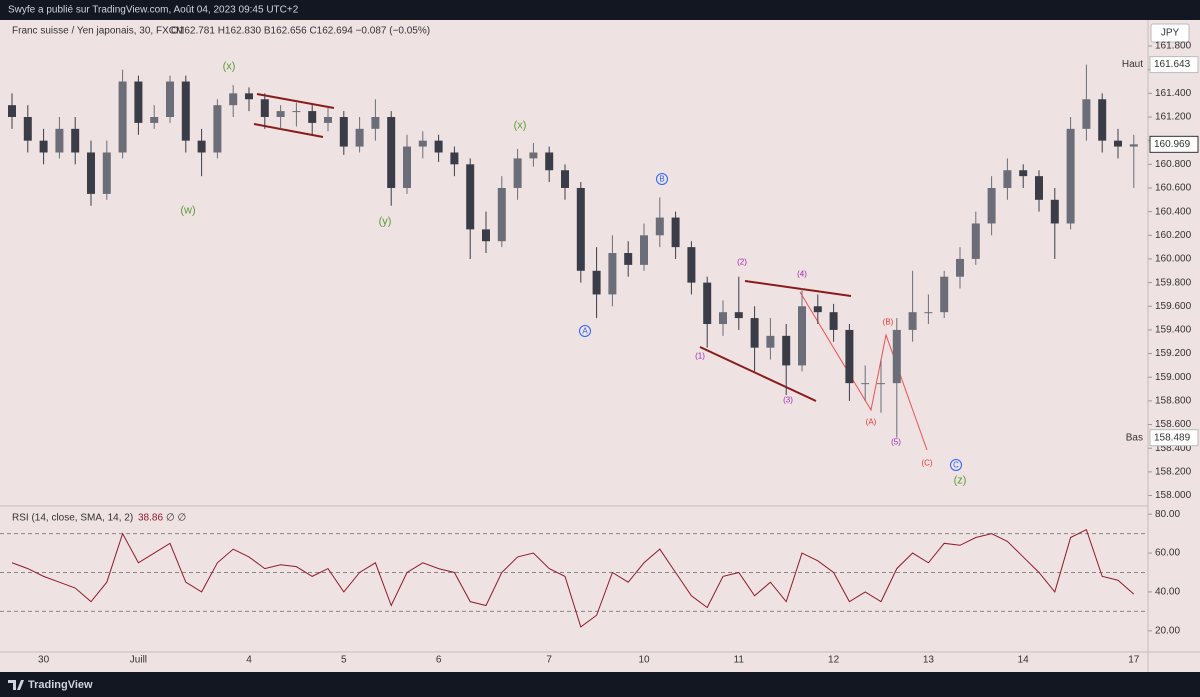  Describe the element at coordinates (72, 518) in the screenshot. I see `rsi-title: RSI (14, close, SMA, 14, 2)` at that location.